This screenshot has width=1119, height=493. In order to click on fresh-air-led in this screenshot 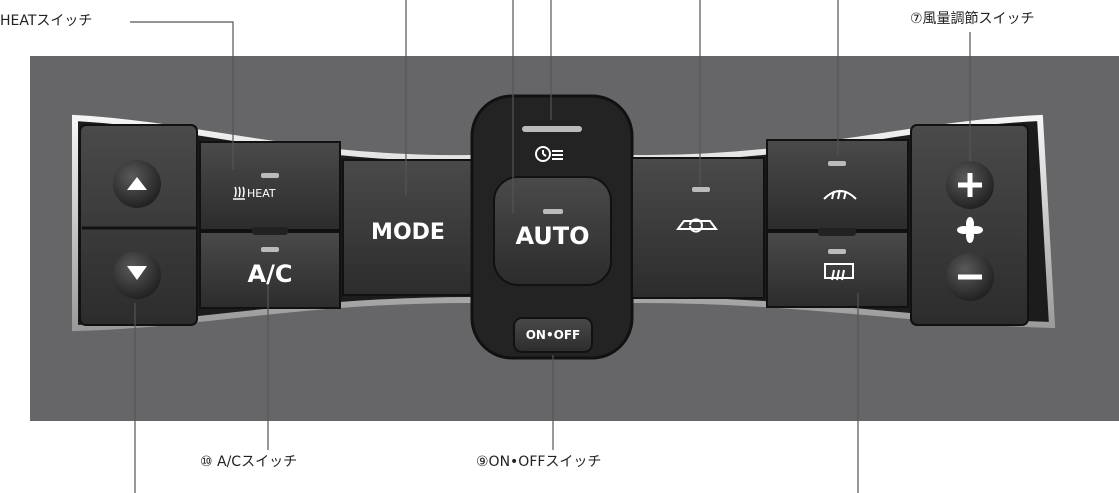, I will do `click(701, 189)`.